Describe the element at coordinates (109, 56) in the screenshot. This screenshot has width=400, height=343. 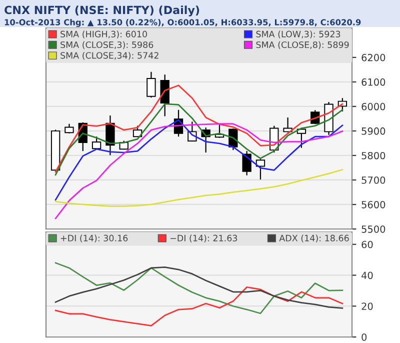
I see `legend-label: SMA (CLOSE,34): 5742` at that location.